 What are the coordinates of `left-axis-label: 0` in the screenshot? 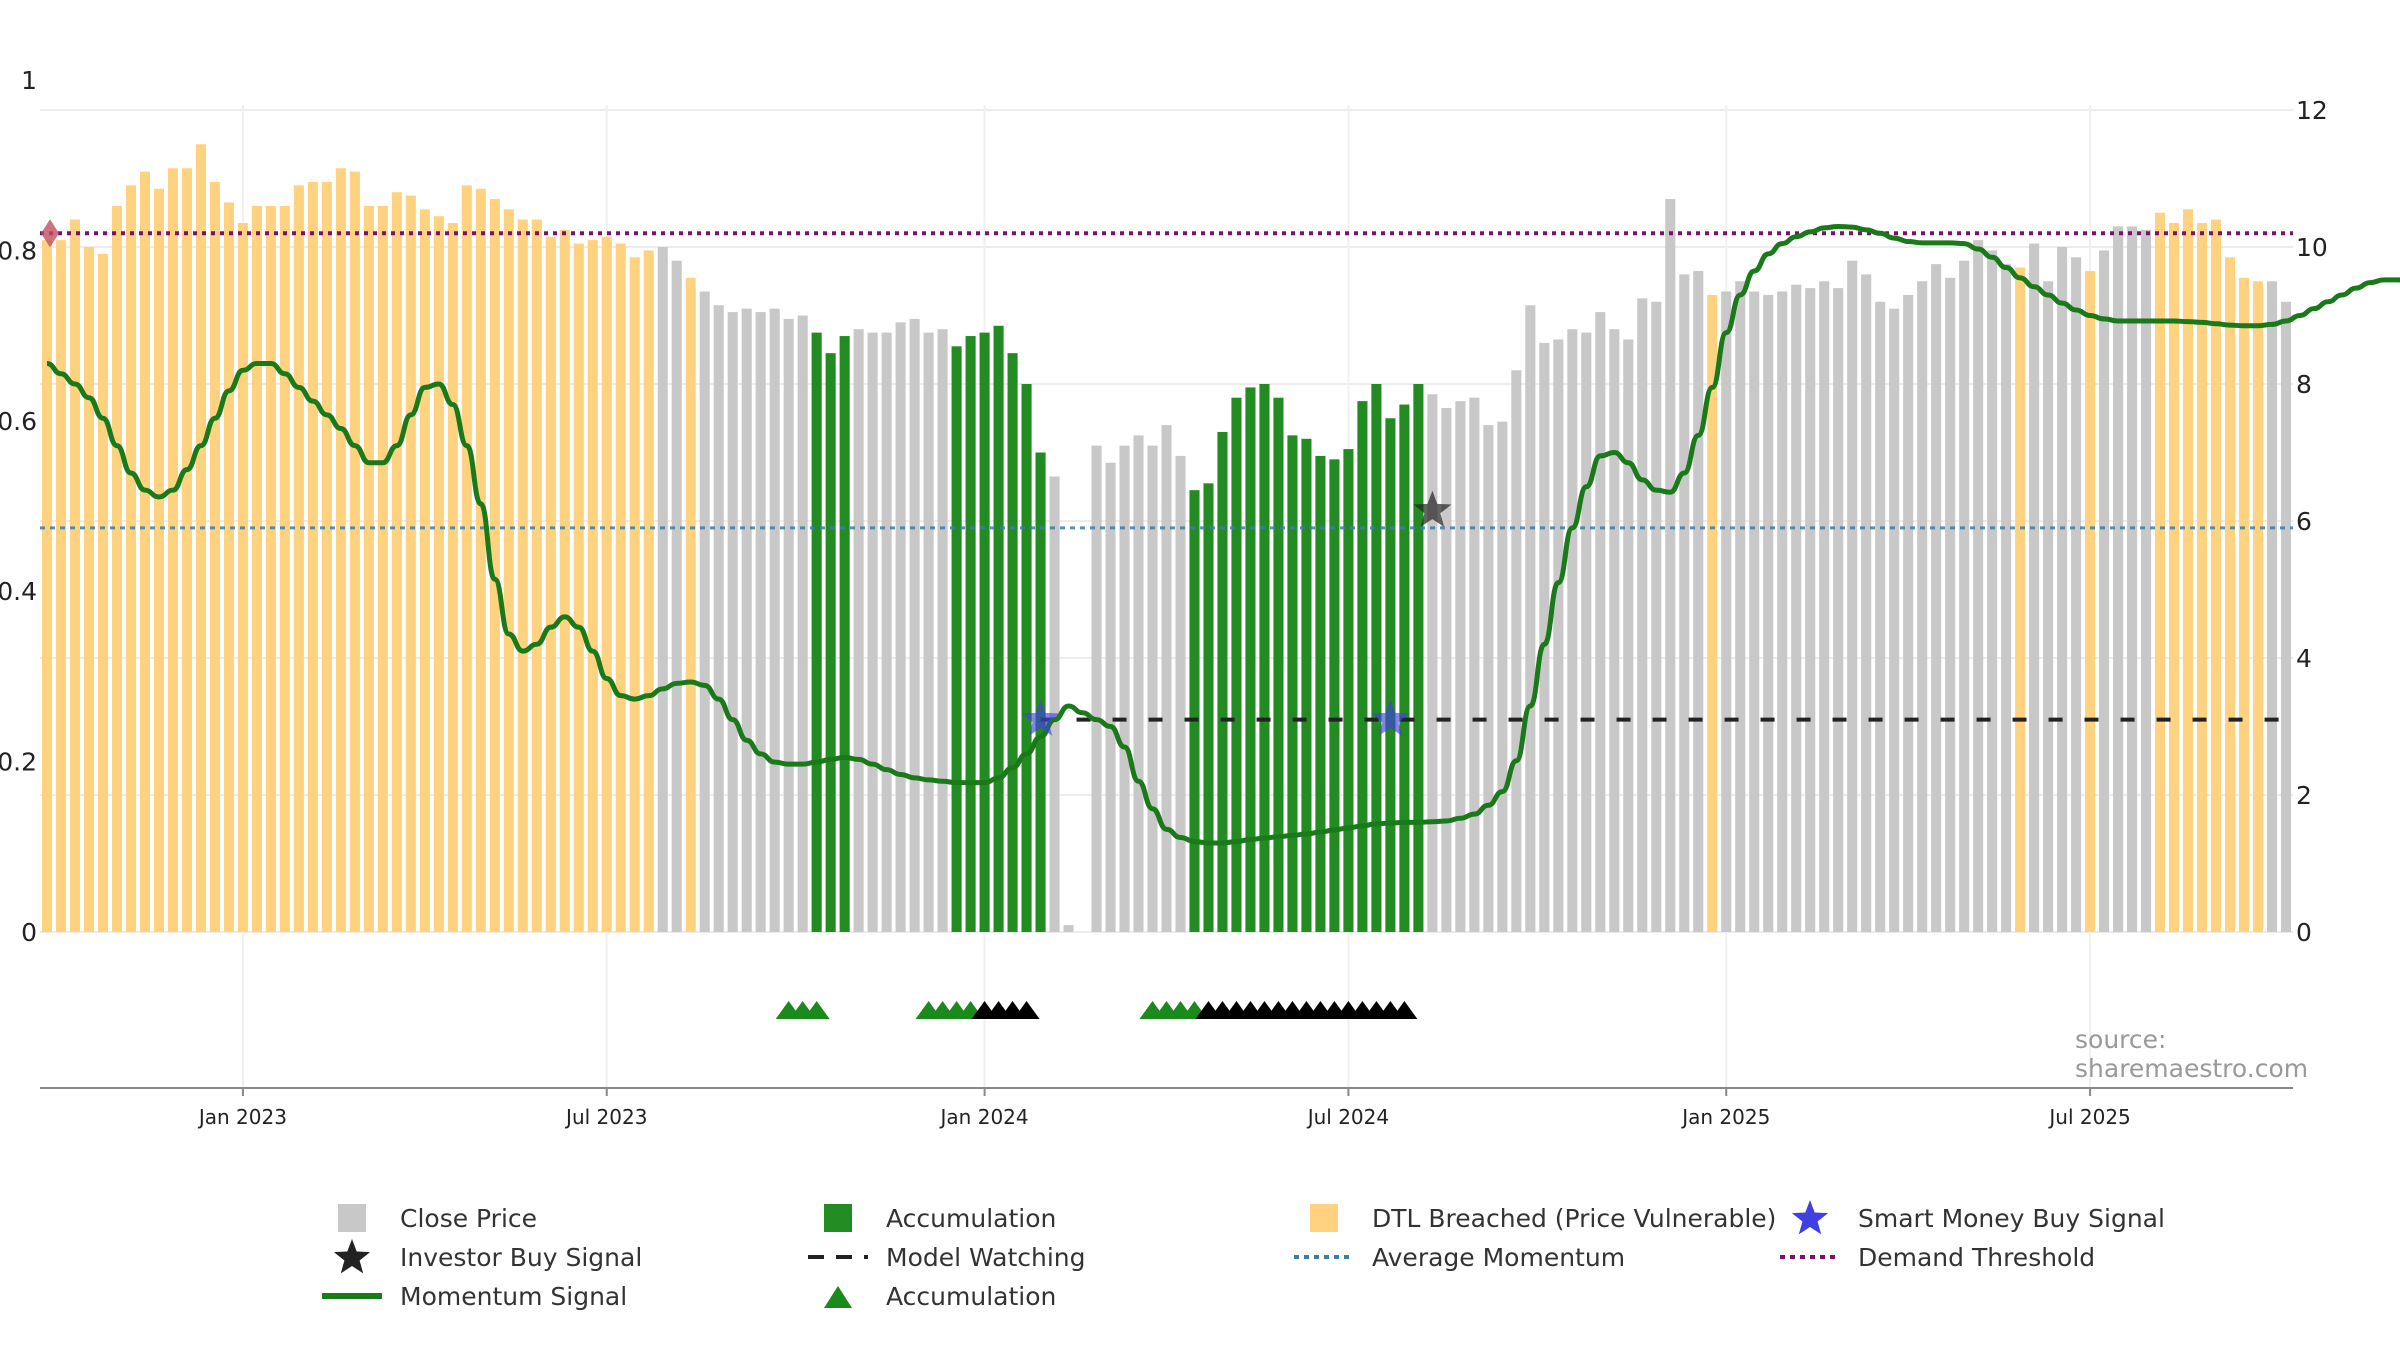 It's located at (29, 932).